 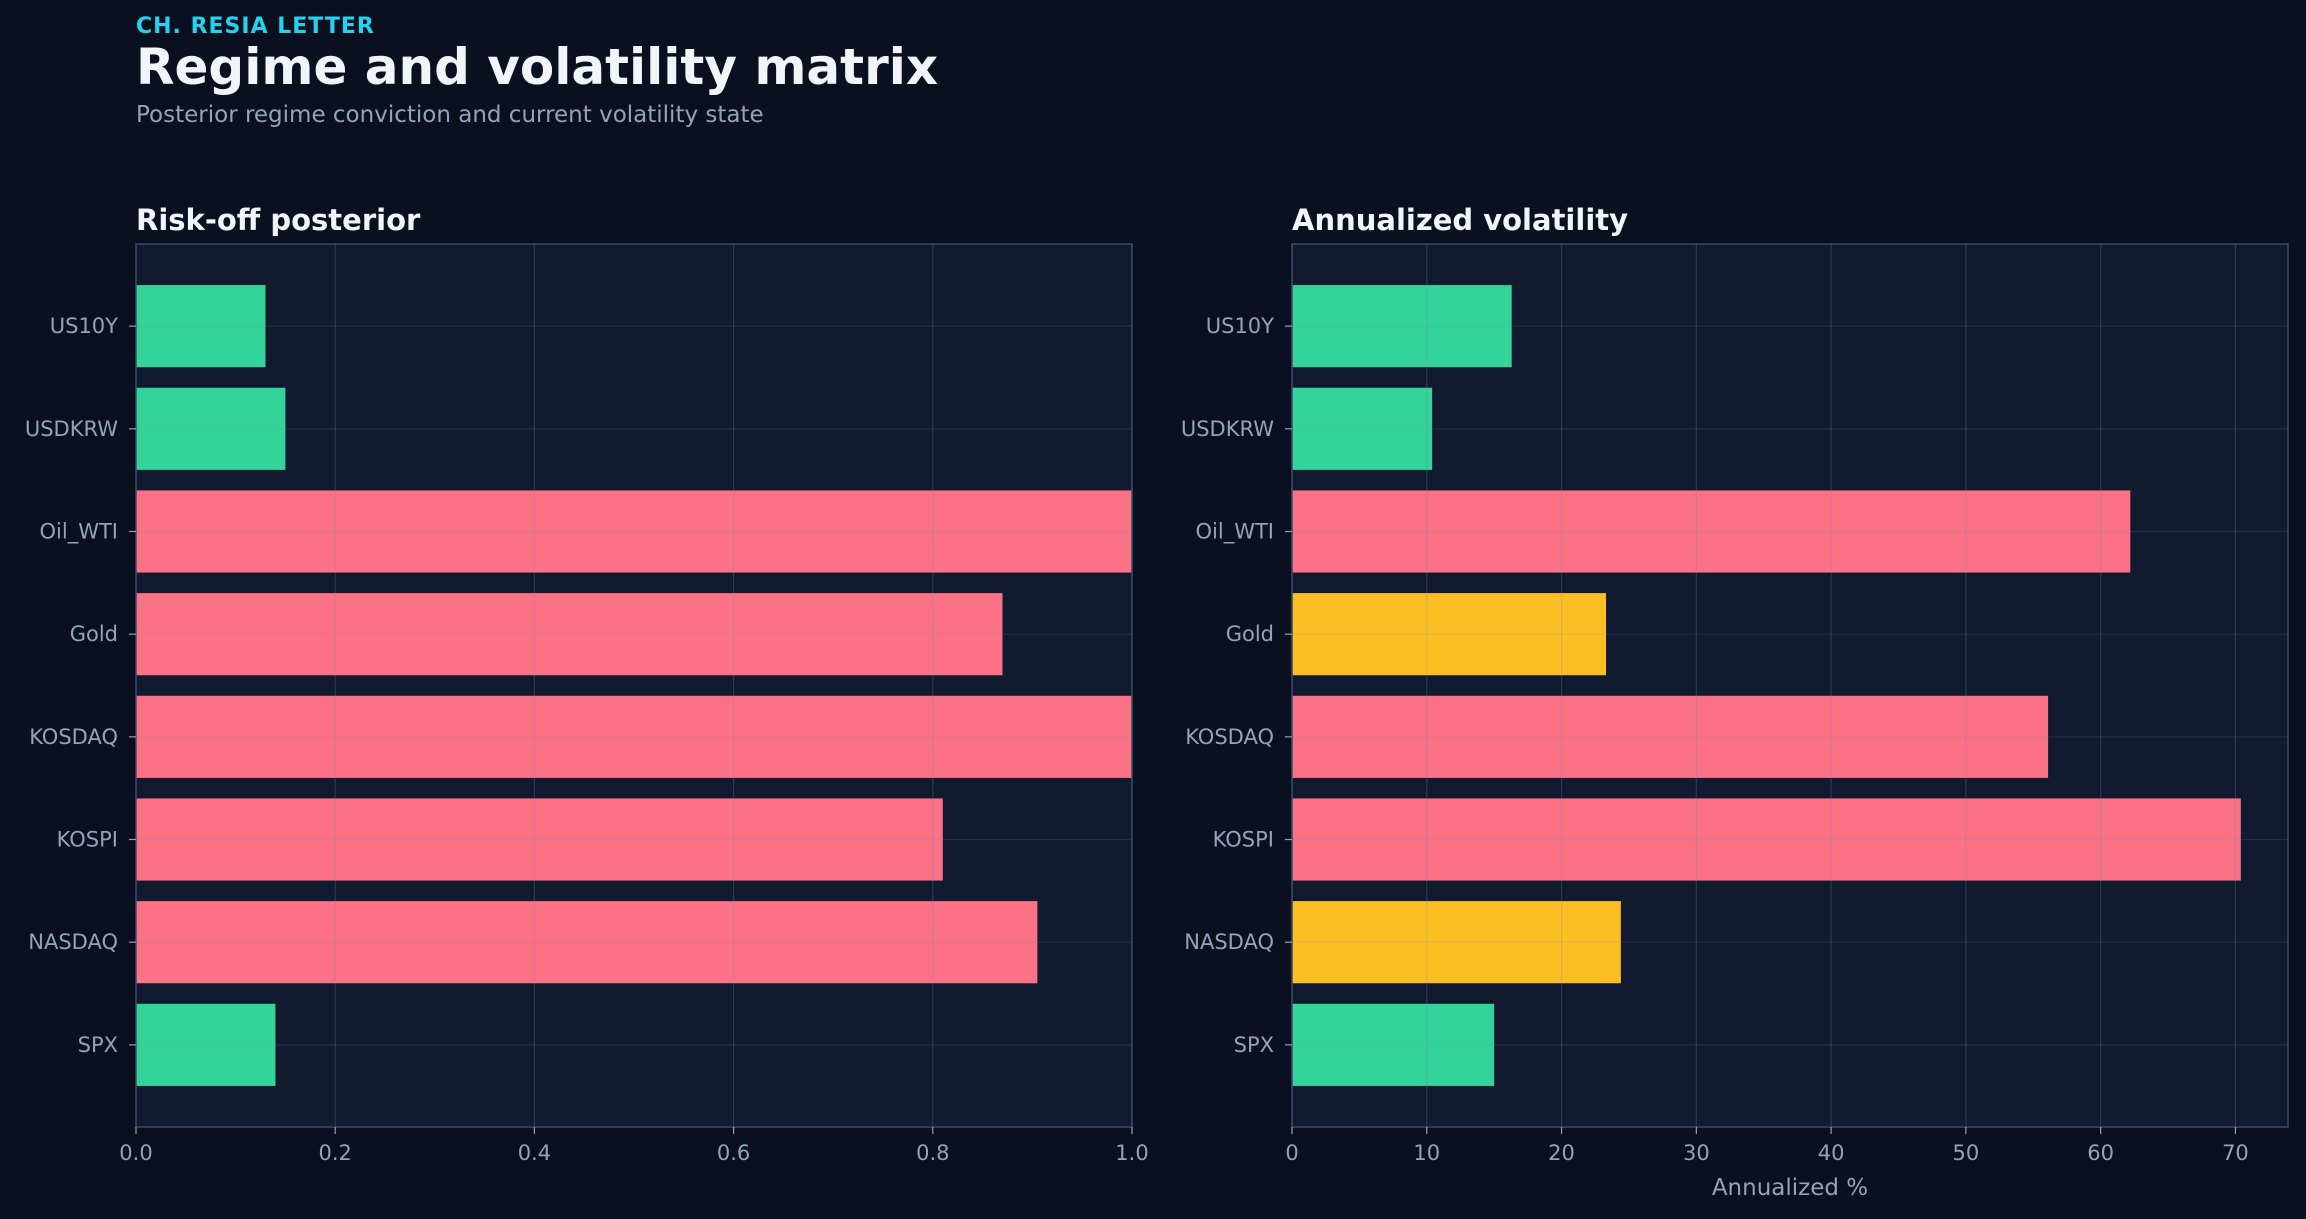 I want to click on risk-off-category-label: USDKRW, so click(x=71, y=429).